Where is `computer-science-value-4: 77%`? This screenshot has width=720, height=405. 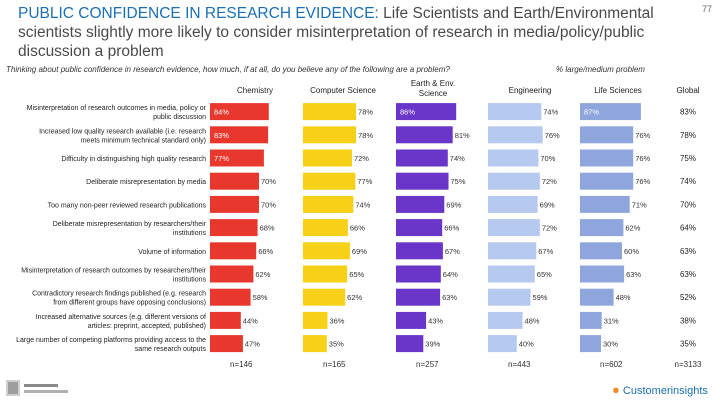 computer-science-value-4: 77% is located at coordinates (364, 181).